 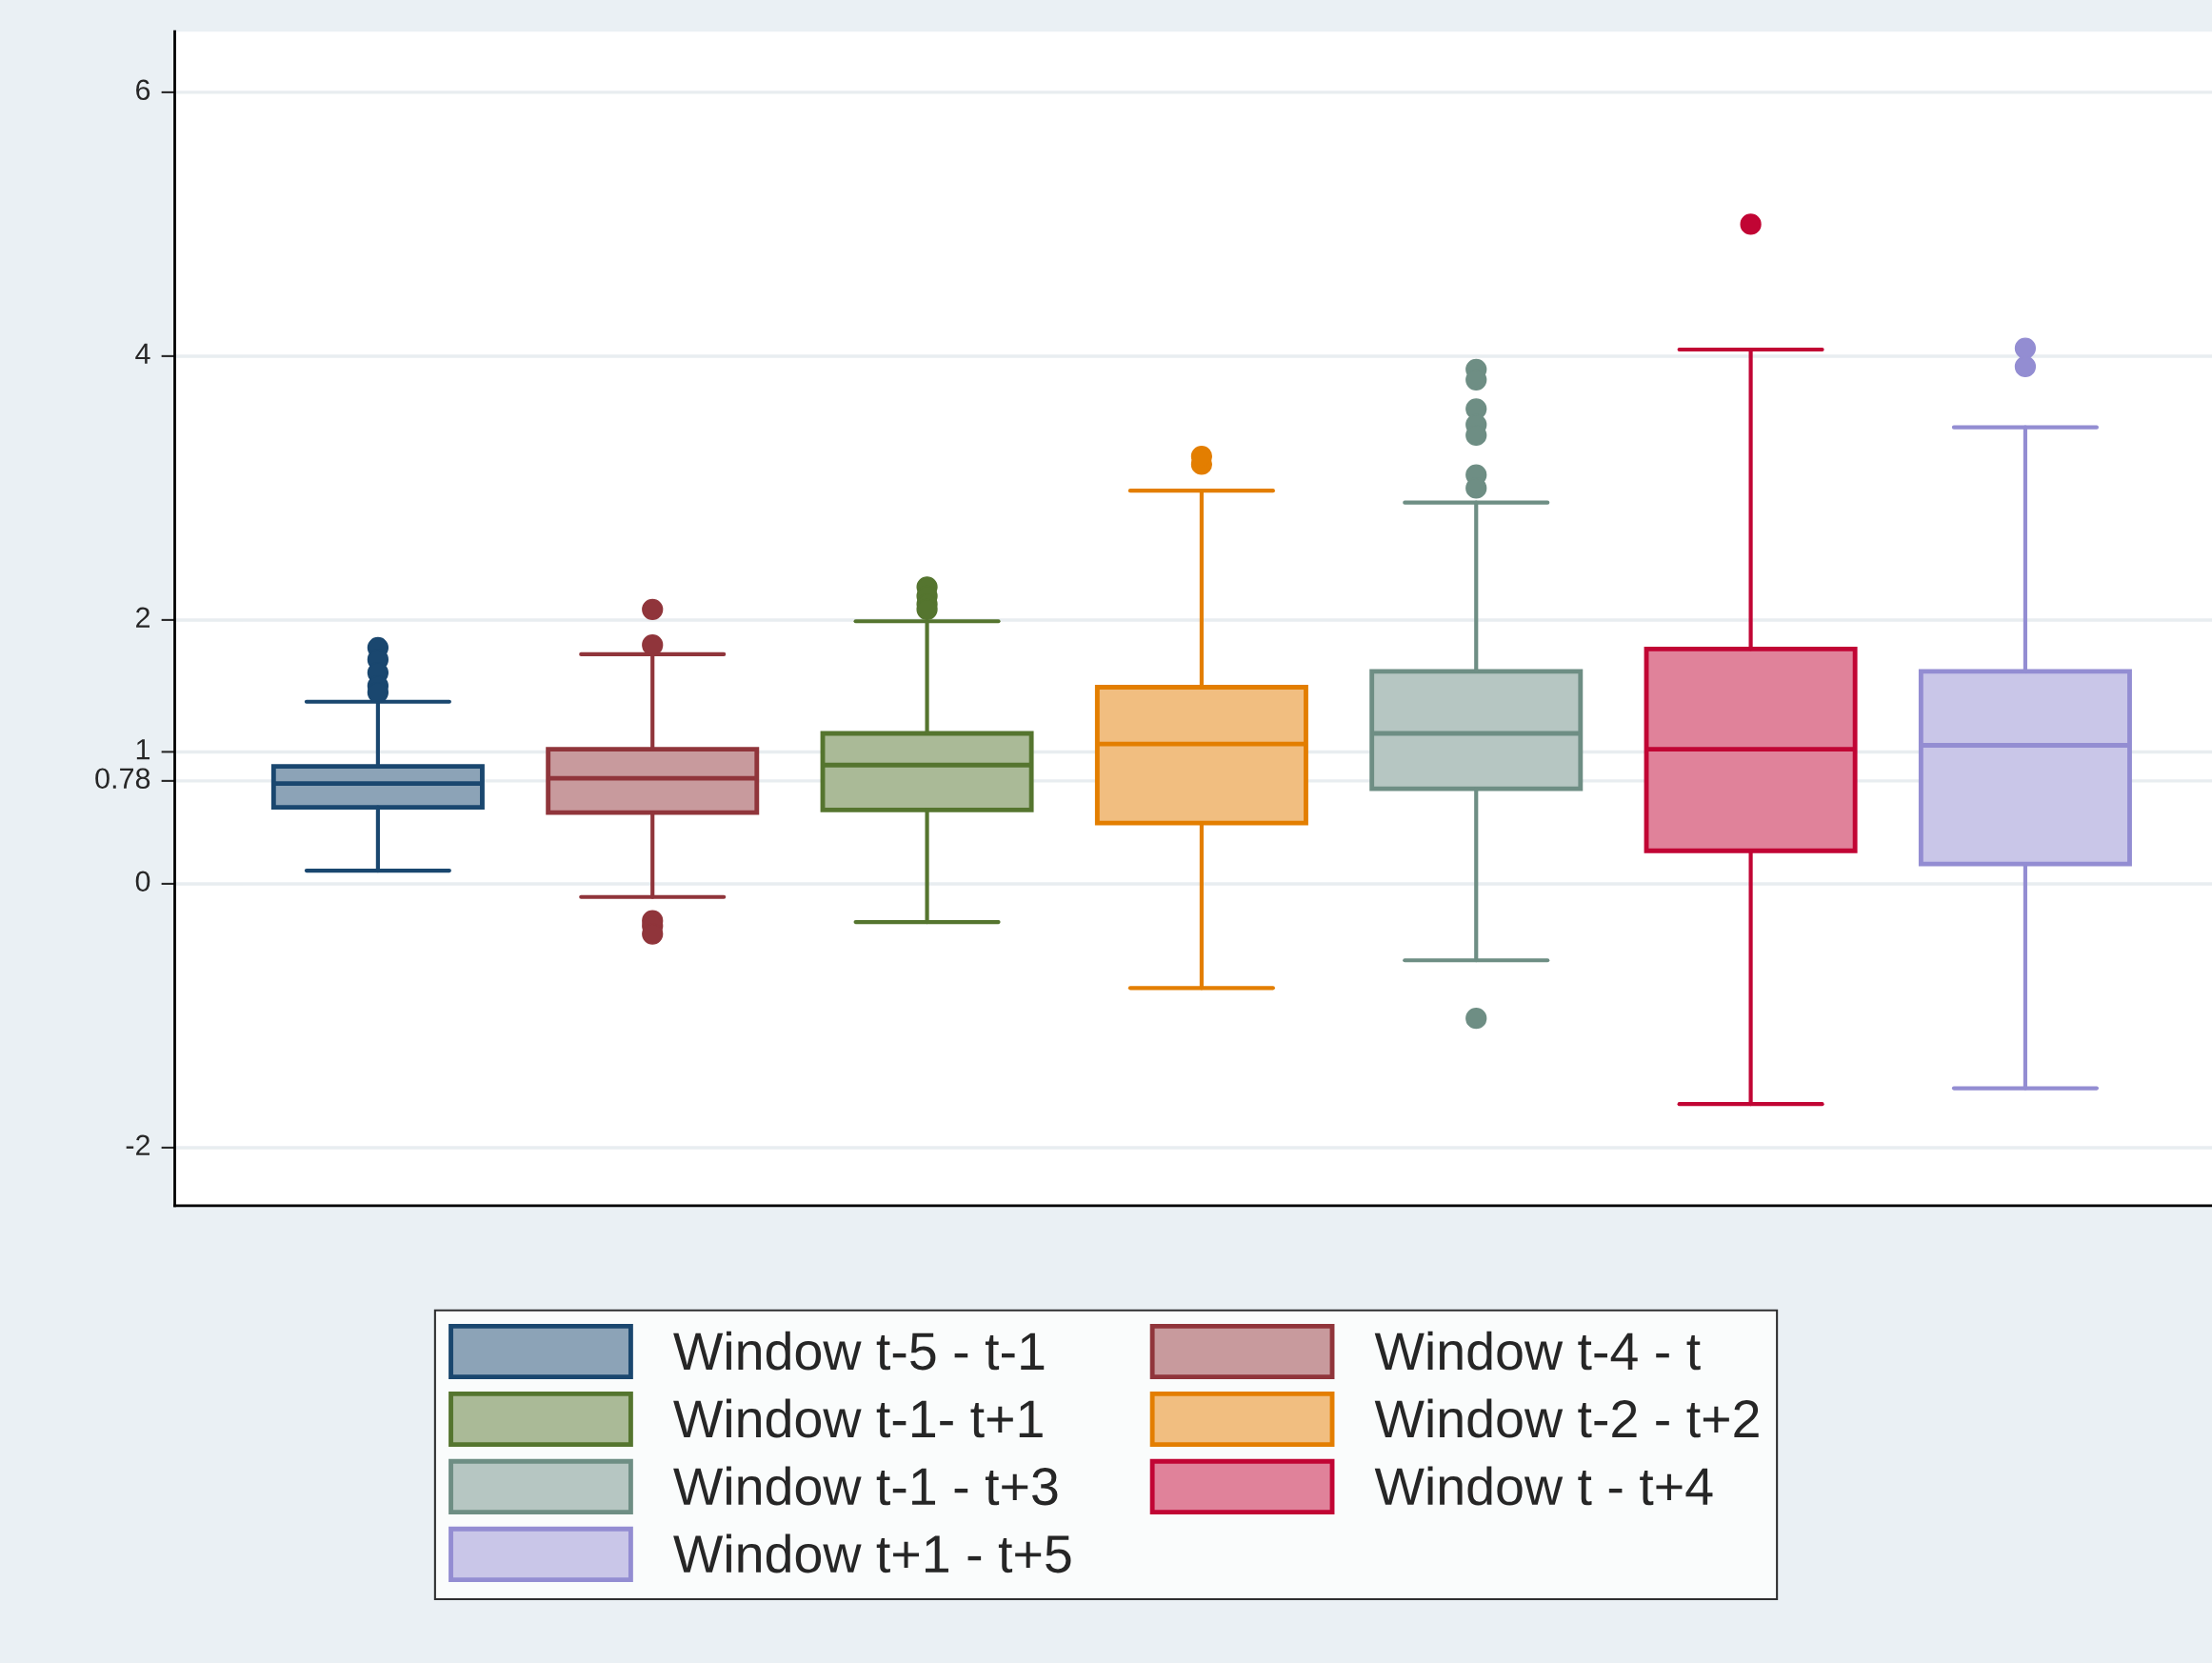 I want to click on legend-label: Window t-4 - t, so click(x=1537, y=1351).